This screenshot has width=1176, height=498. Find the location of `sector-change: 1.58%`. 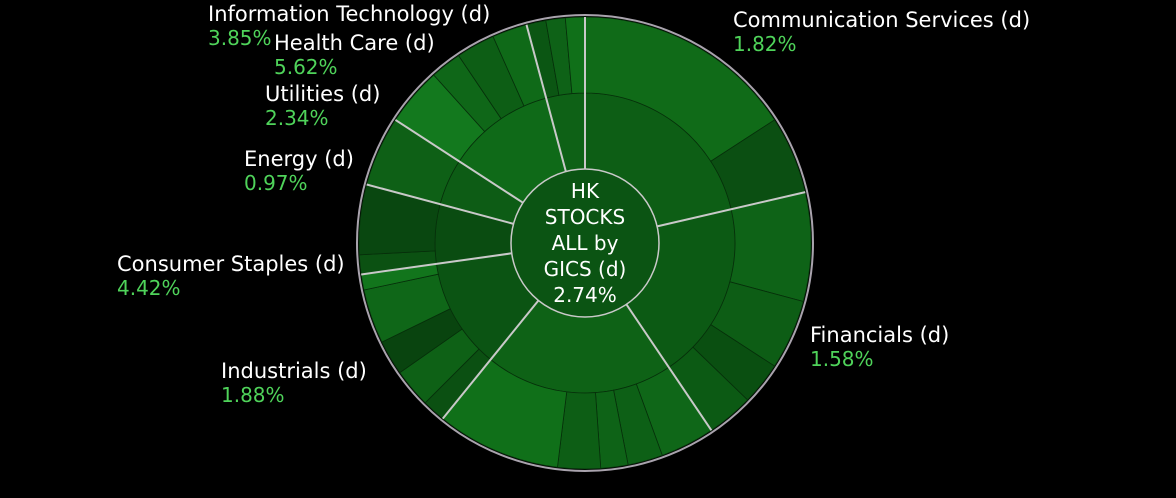

sector-change: 1.58% is located at coordinates (842, 359).